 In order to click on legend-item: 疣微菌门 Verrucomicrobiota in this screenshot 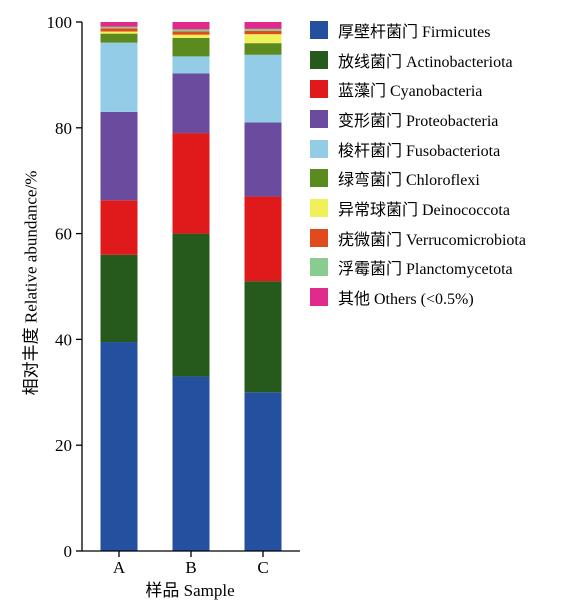, I will do `click(418, 238)`.